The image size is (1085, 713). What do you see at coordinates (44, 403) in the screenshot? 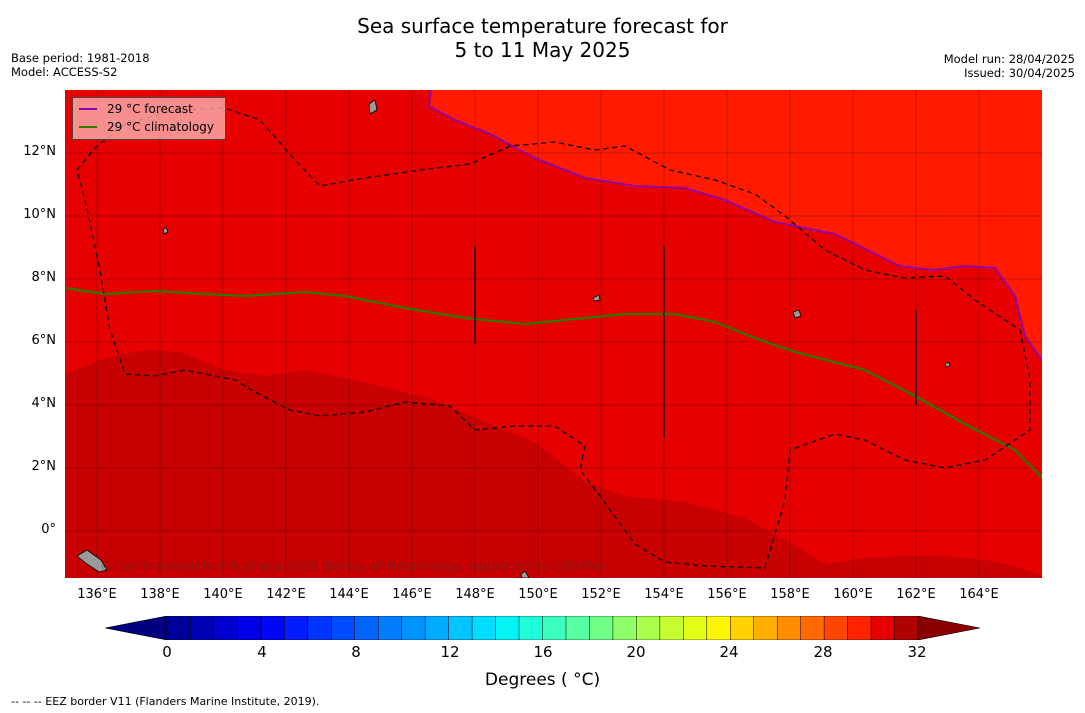
I see `lat-label-4n: 4°N` at bounding box center [44, 403].